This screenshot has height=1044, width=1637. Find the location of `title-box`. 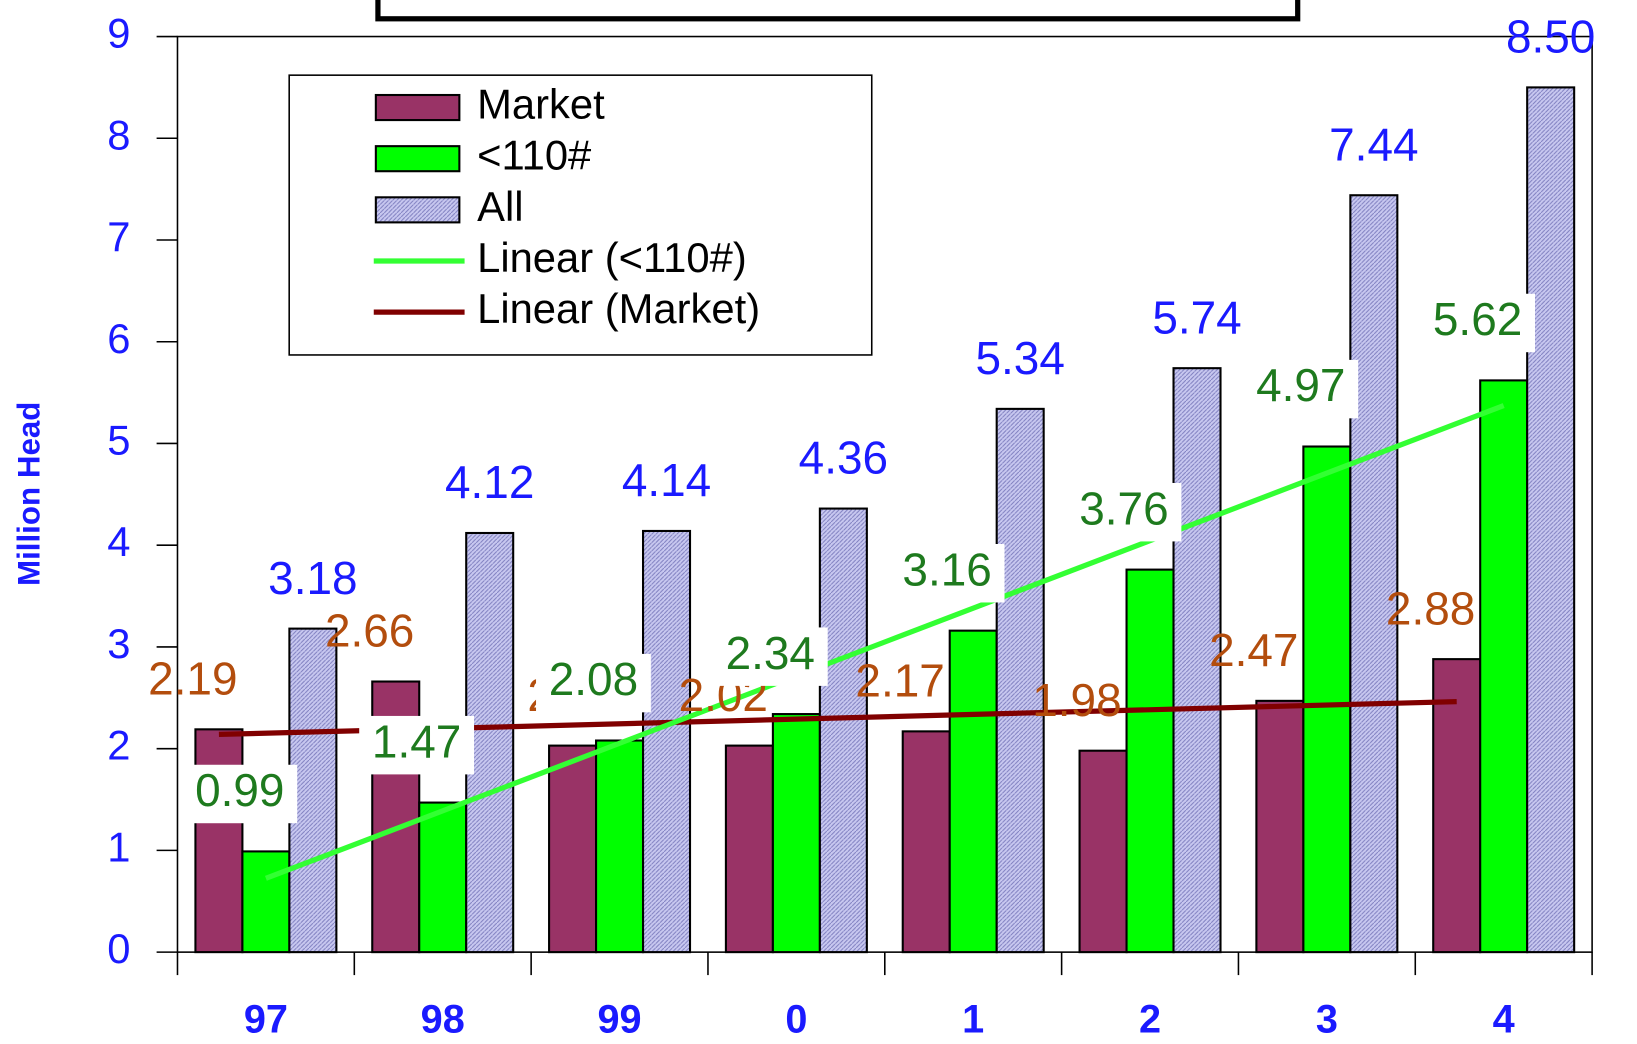

title-box is located at coordinates (838, 11).